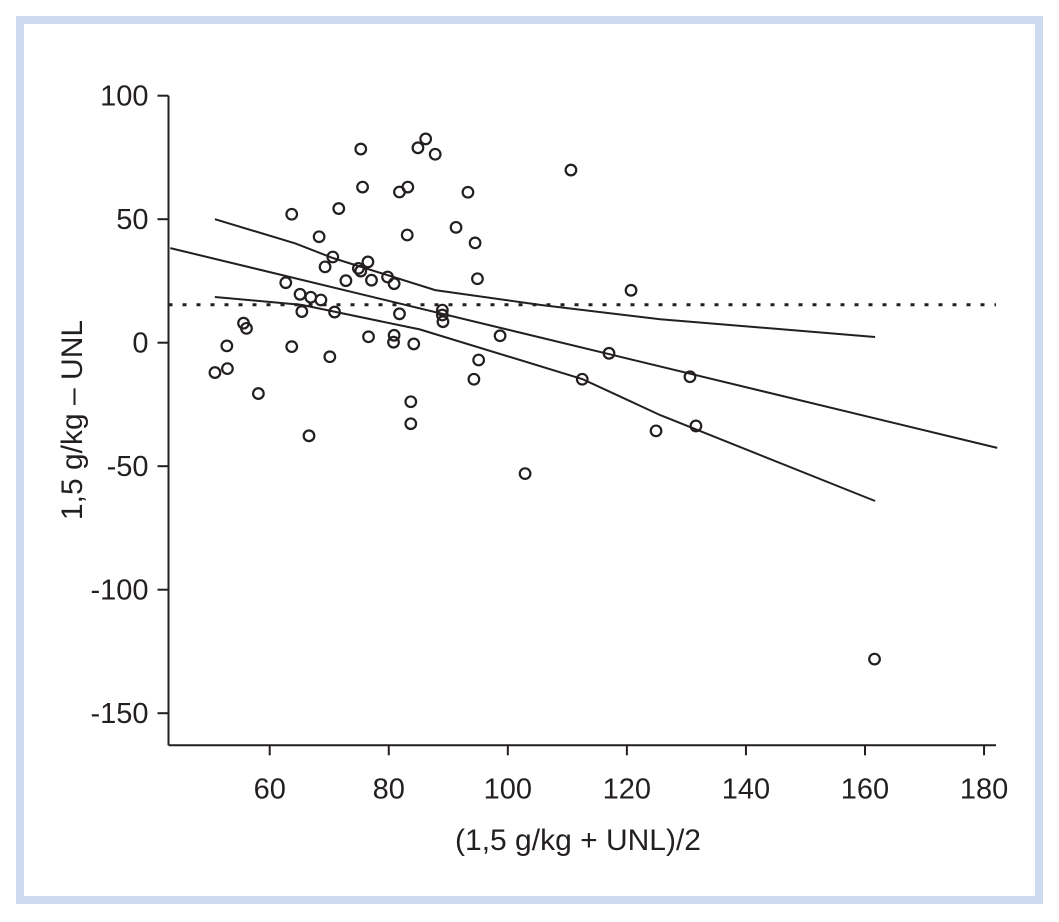 The image size is (1059, 922). I want to click on x-tick-label: 180, so click(984, 789).